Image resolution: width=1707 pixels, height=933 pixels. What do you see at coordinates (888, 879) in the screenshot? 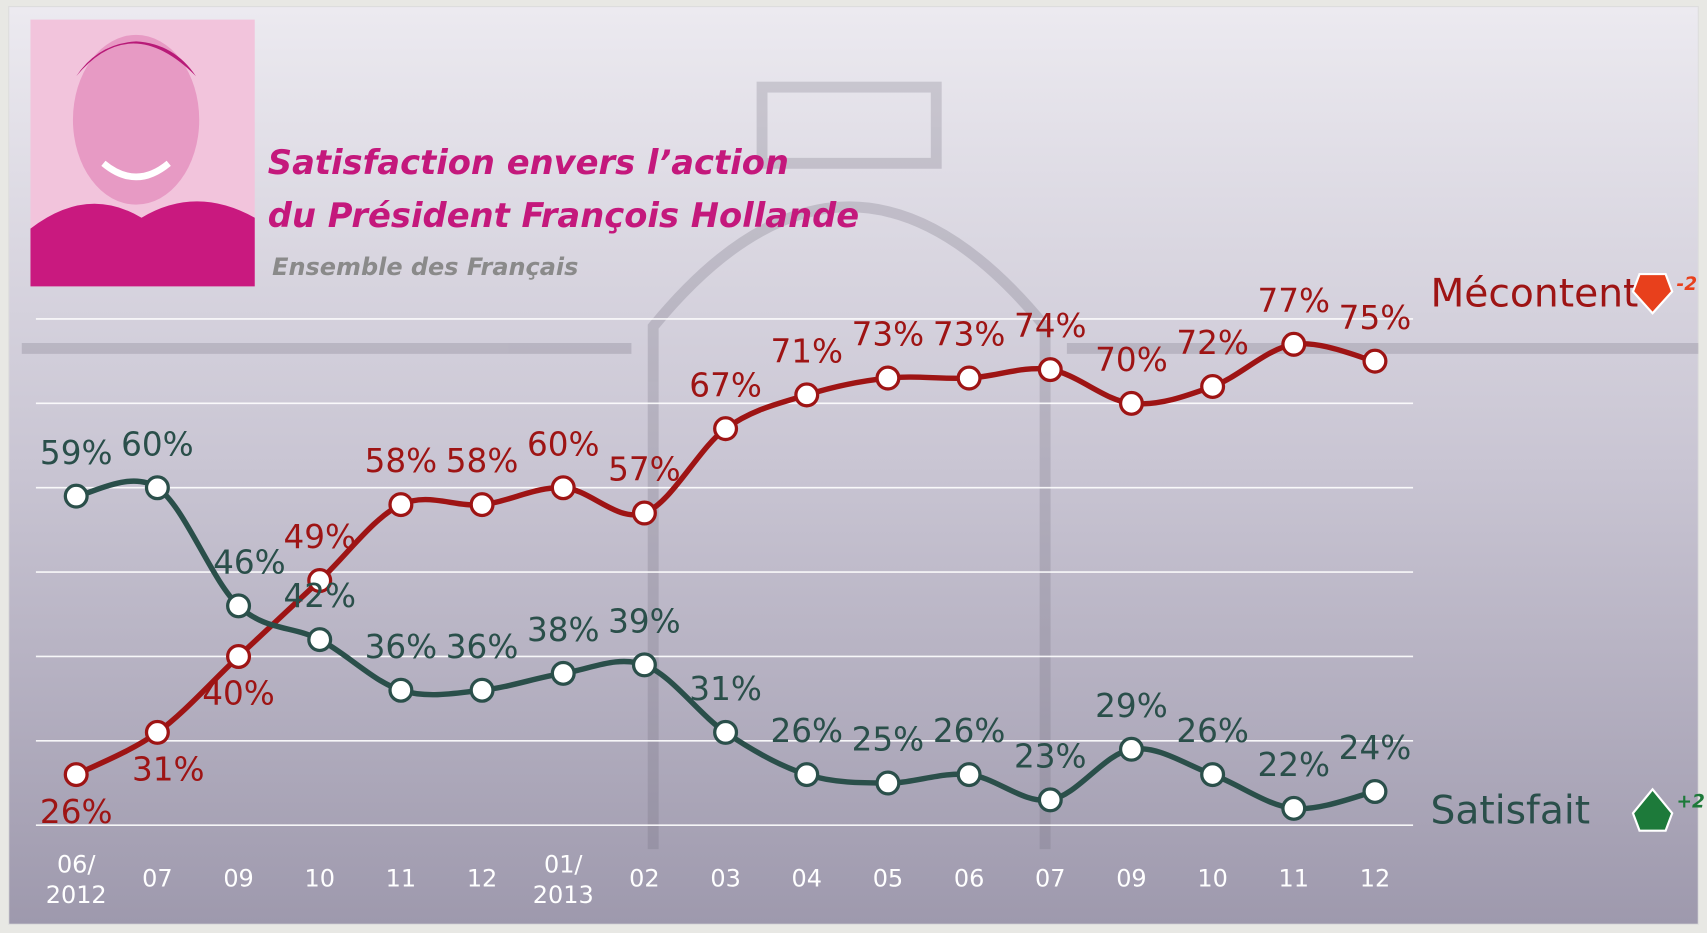
I see `x-tick-label: 05` at bounding box center [888, 879].